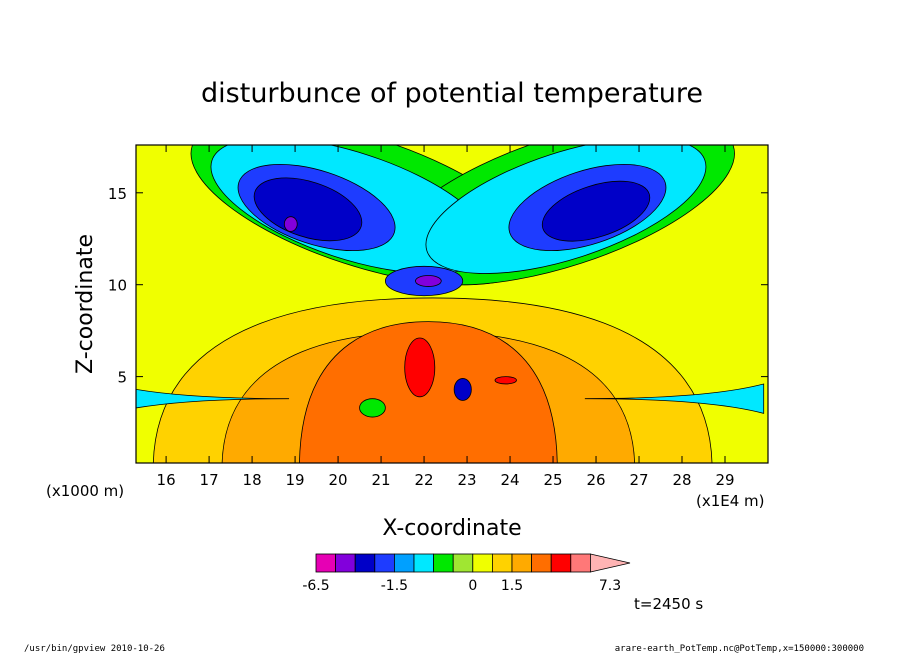  Describe the element at coordinates (467, 480) in the screenshot. I see `x-tick-label-7: 23` at that location.